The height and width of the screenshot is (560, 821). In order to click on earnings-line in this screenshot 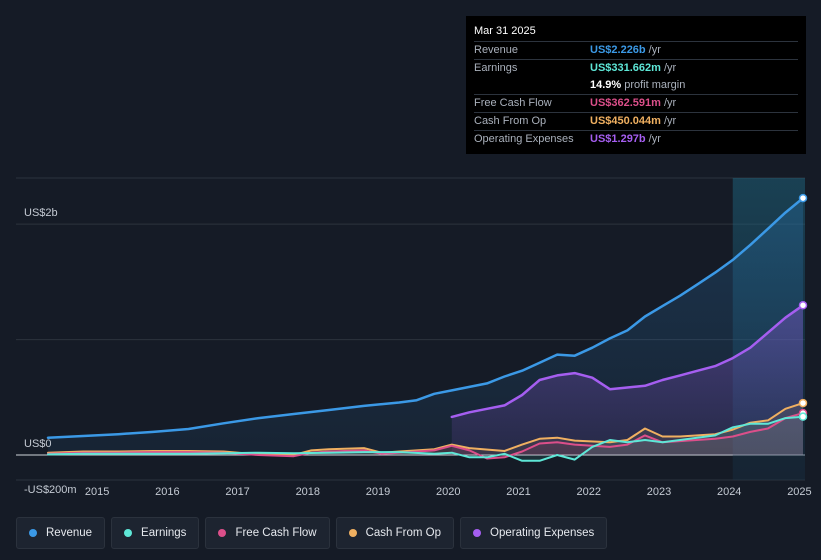, I will do `click(425, 438)`.